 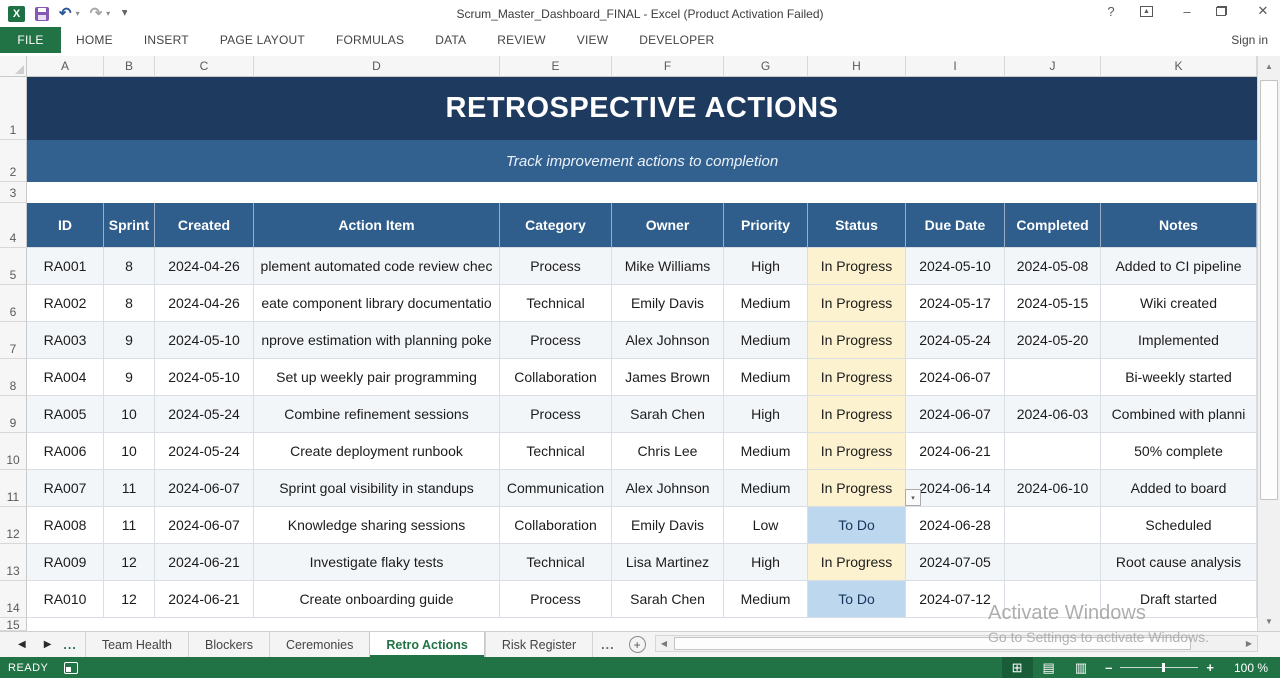 What do you see at coordinates (857, 225) in the screenshot?
I see `table-header-status: Status` at bounding box center [857, 225].